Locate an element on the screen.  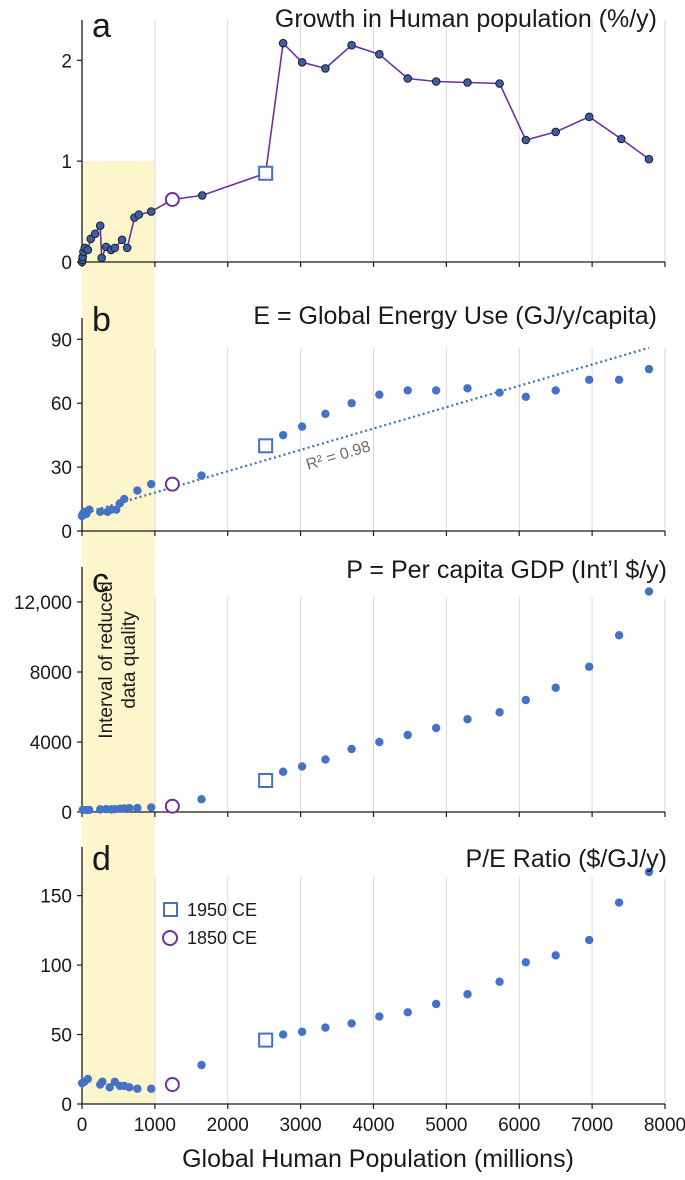
x-tick-label: 1000 is located at coordinates (155, 1125).